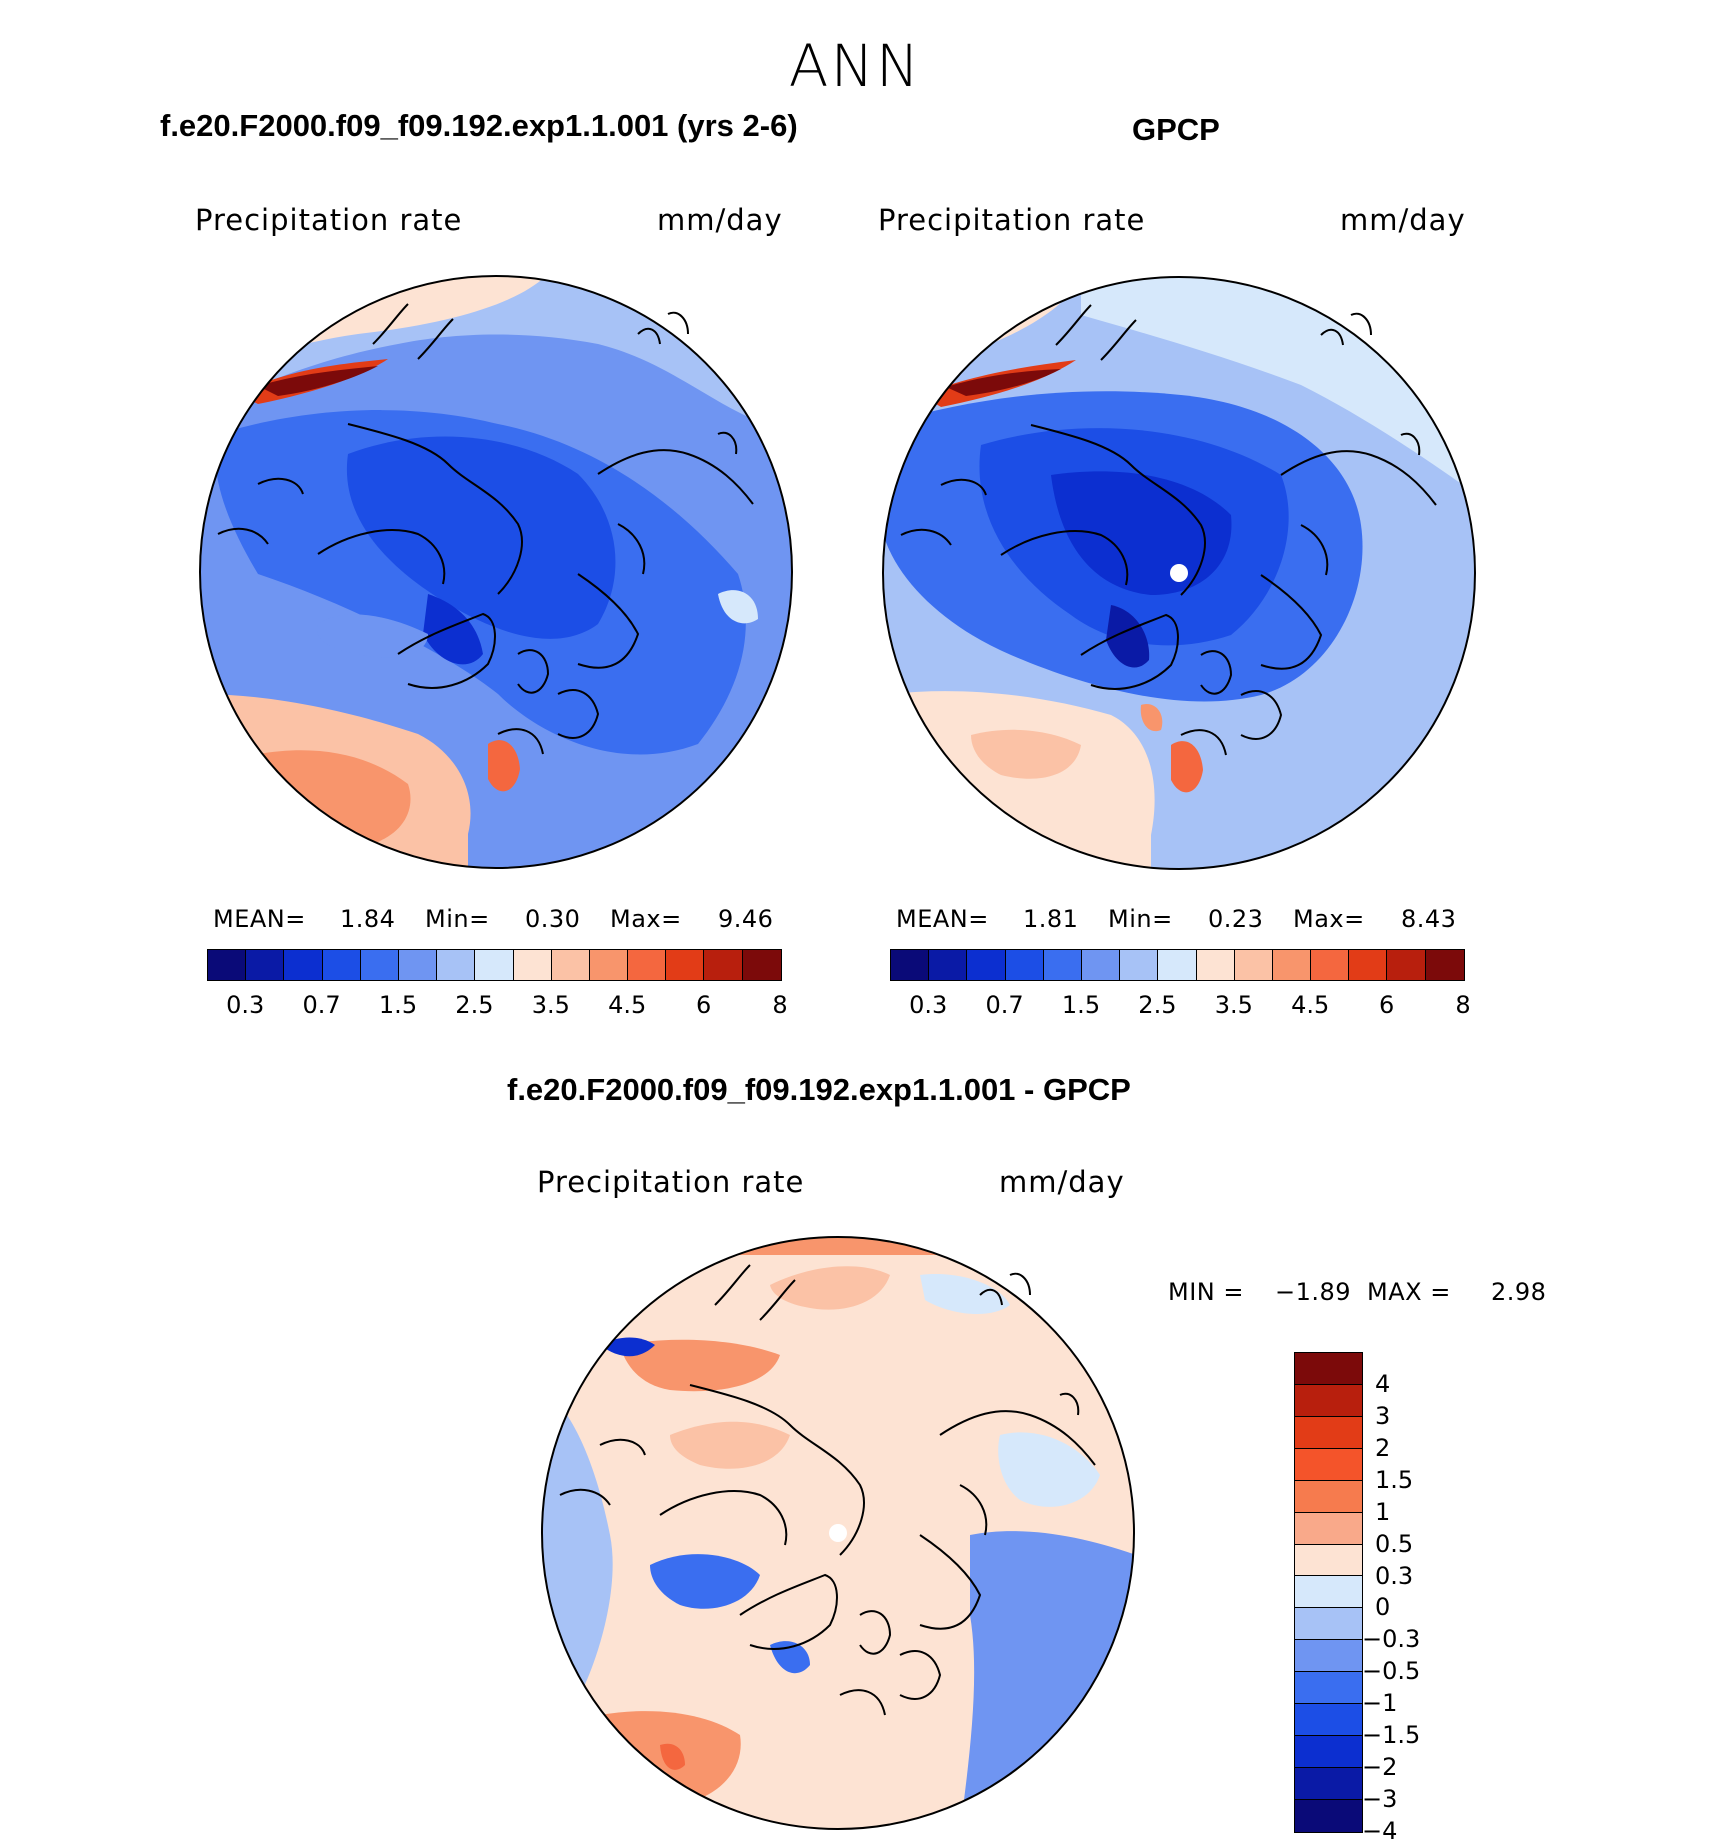 This screenshot has width=1710, height=1845. Describe the element at coordinates (1236, 919) in the screenshot. I see `obs-min-value: 0.23` at that location.